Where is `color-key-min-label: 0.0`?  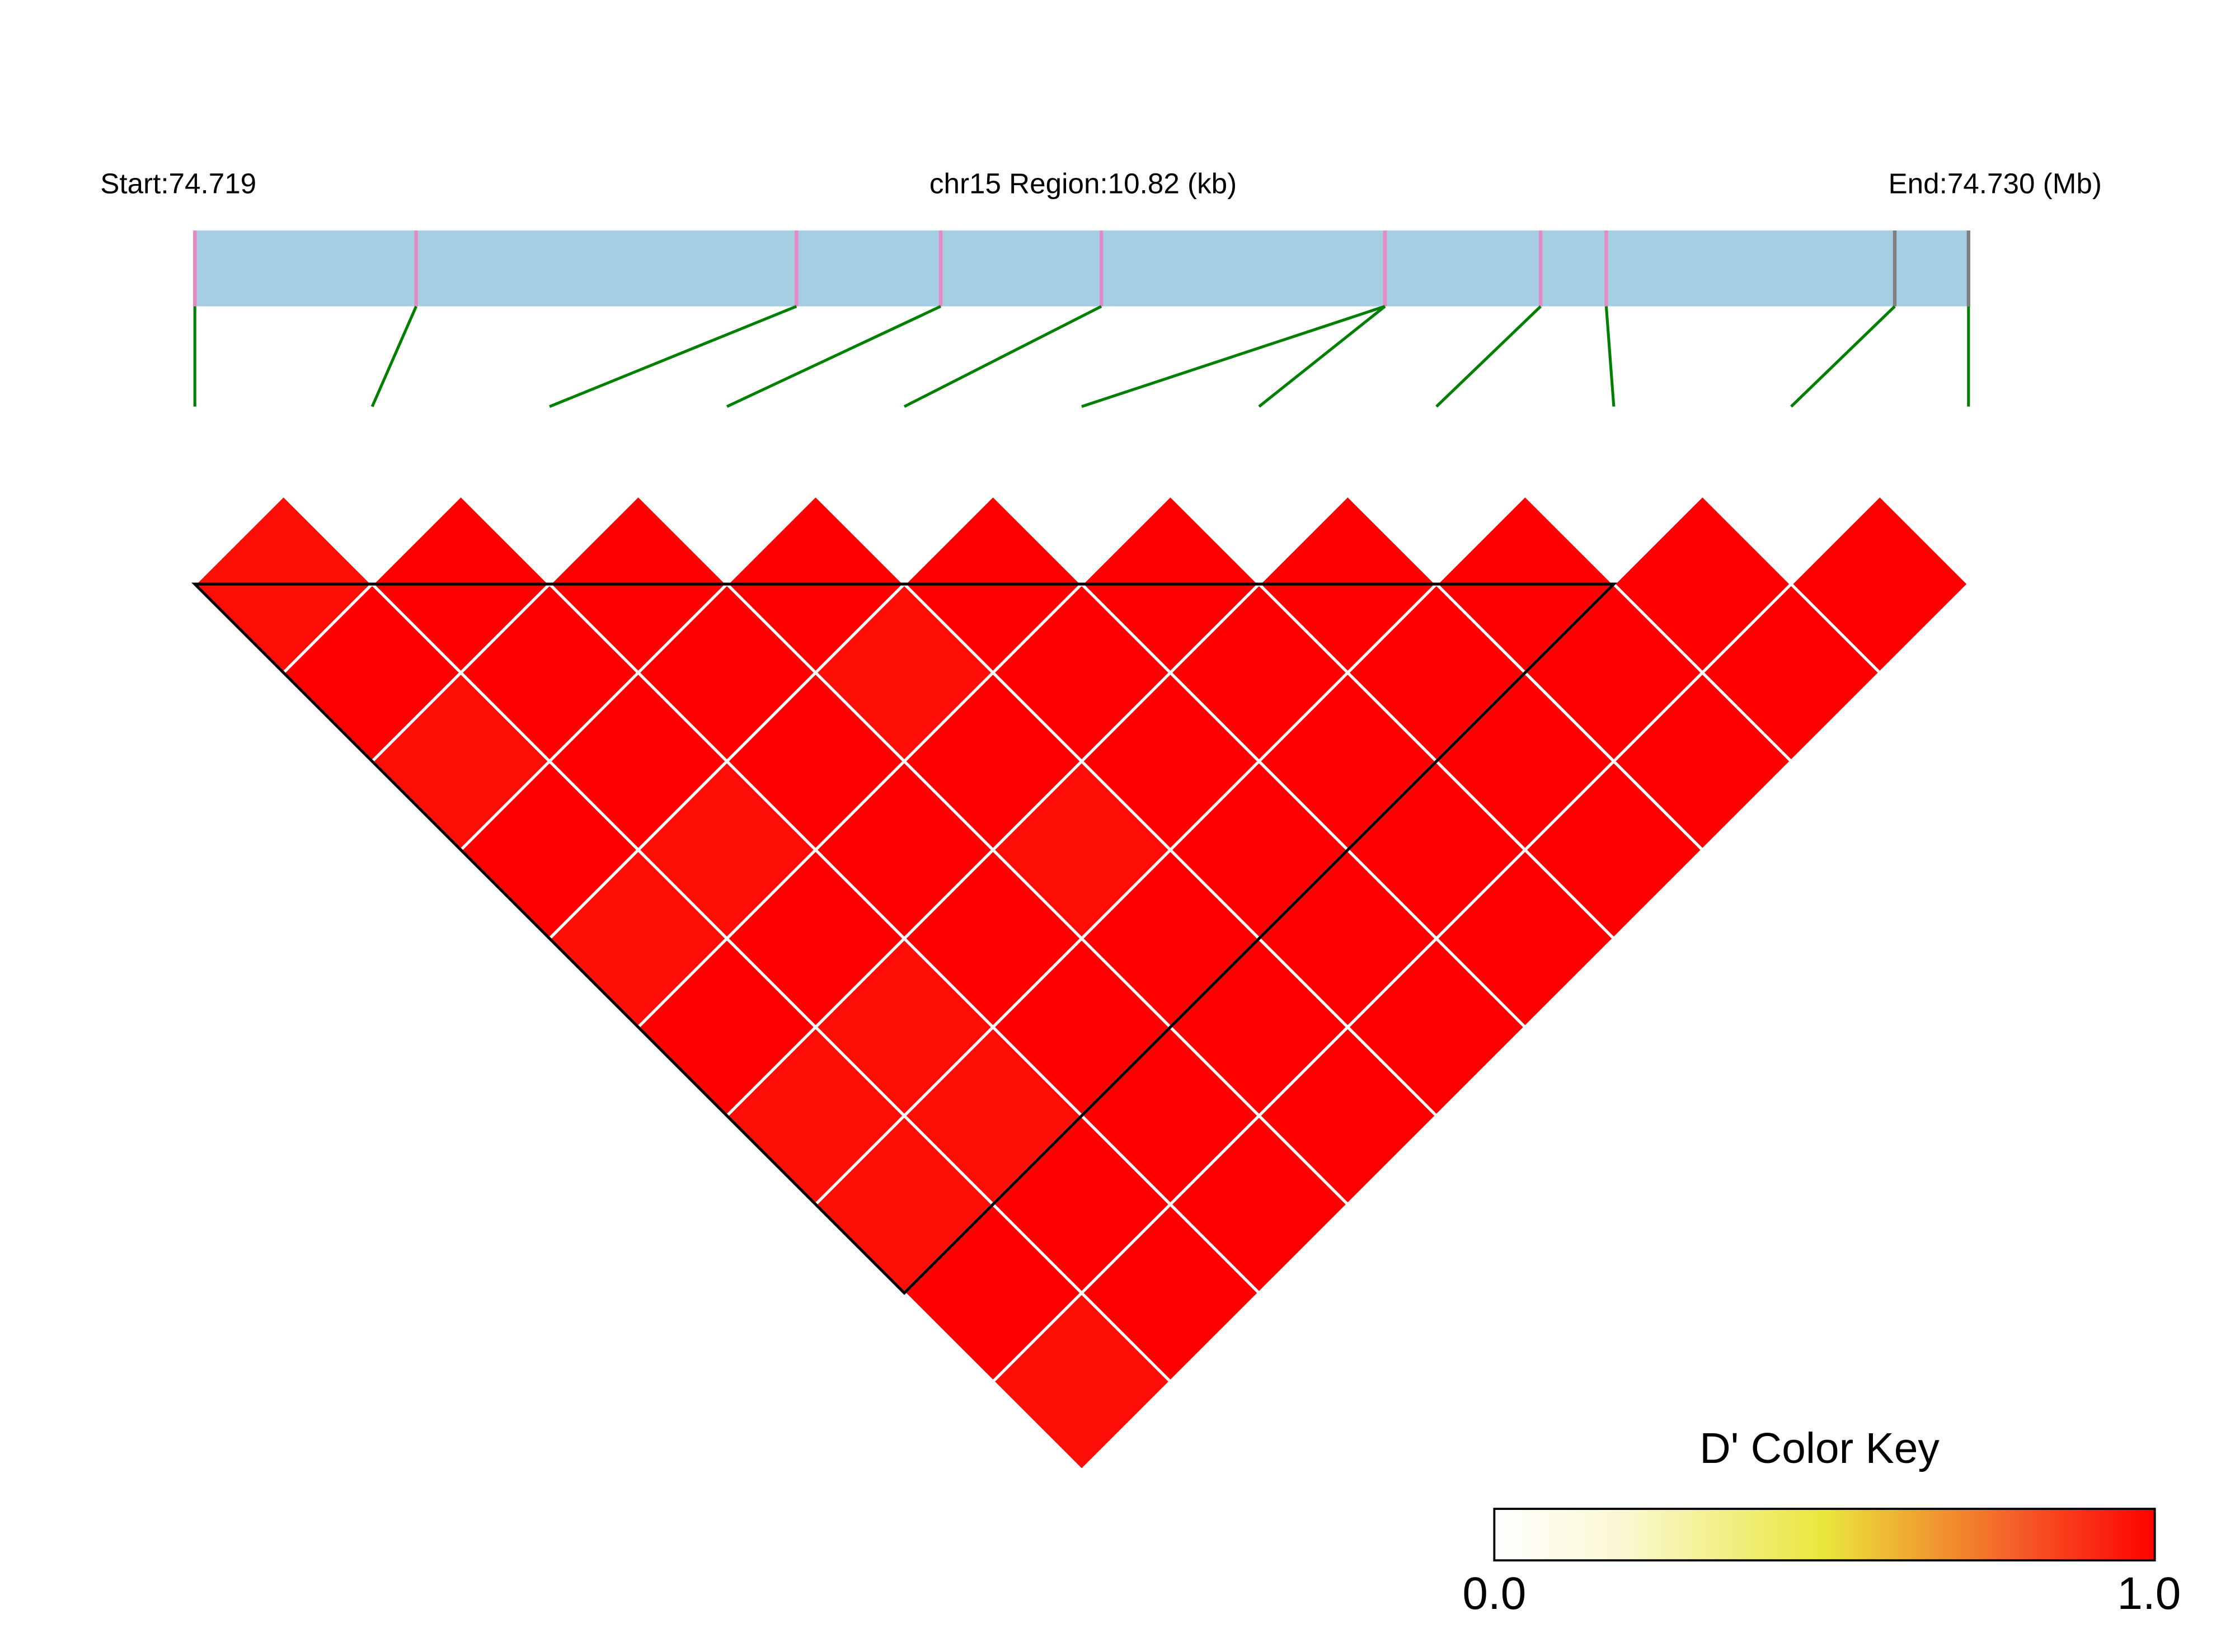
color-key-min-label: 0.0 is located at coordinates (1494, 1594).